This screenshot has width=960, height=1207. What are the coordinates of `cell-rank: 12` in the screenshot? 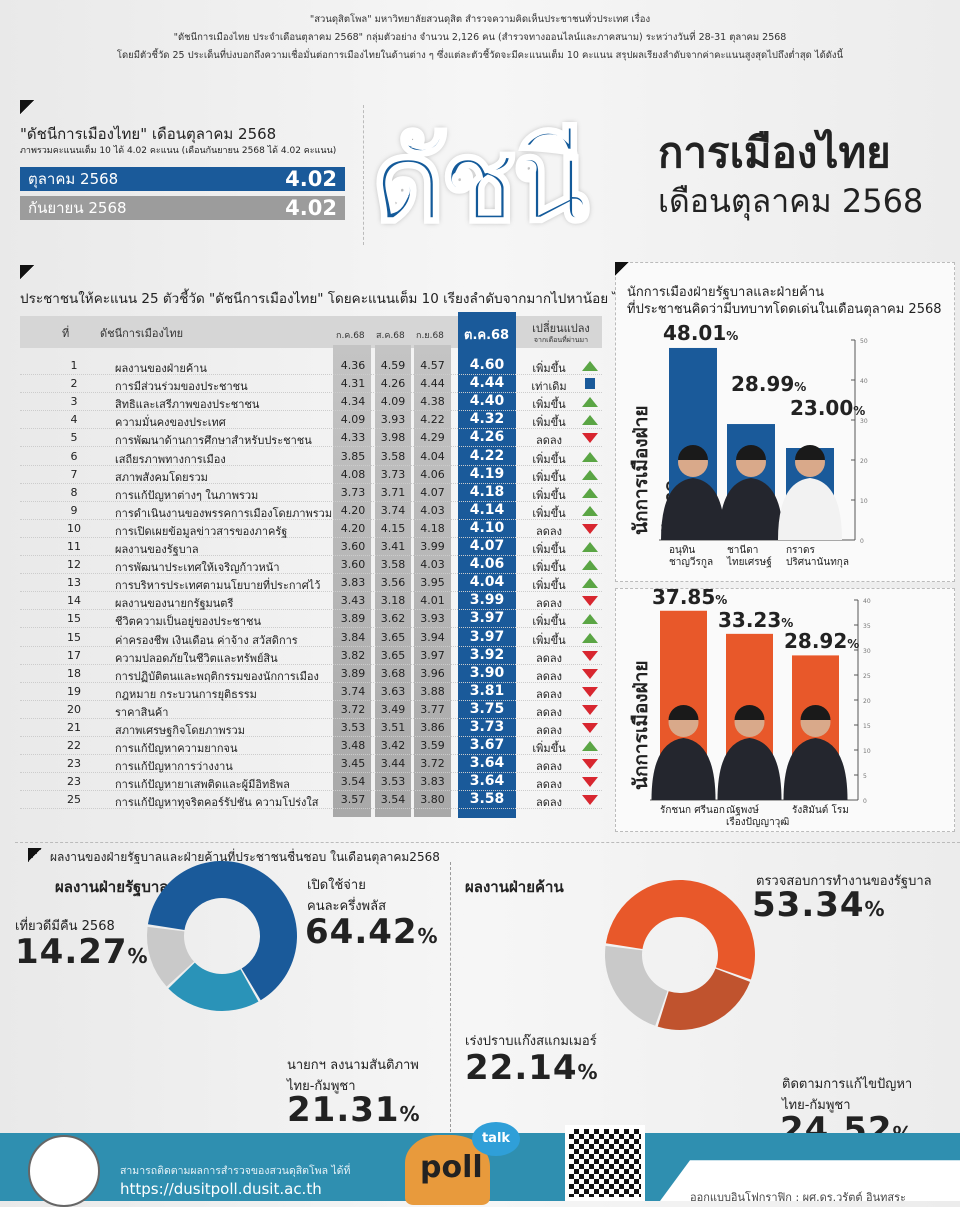 It's located at (74, 565).